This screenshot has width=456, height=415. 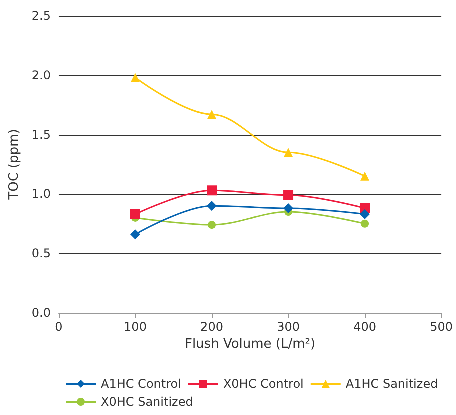 What do you see at coordinates (250, 344) in the screenshot?
I see `x-axis-title: Flush Volume (L/m²)` at bounding box center [250, 344].